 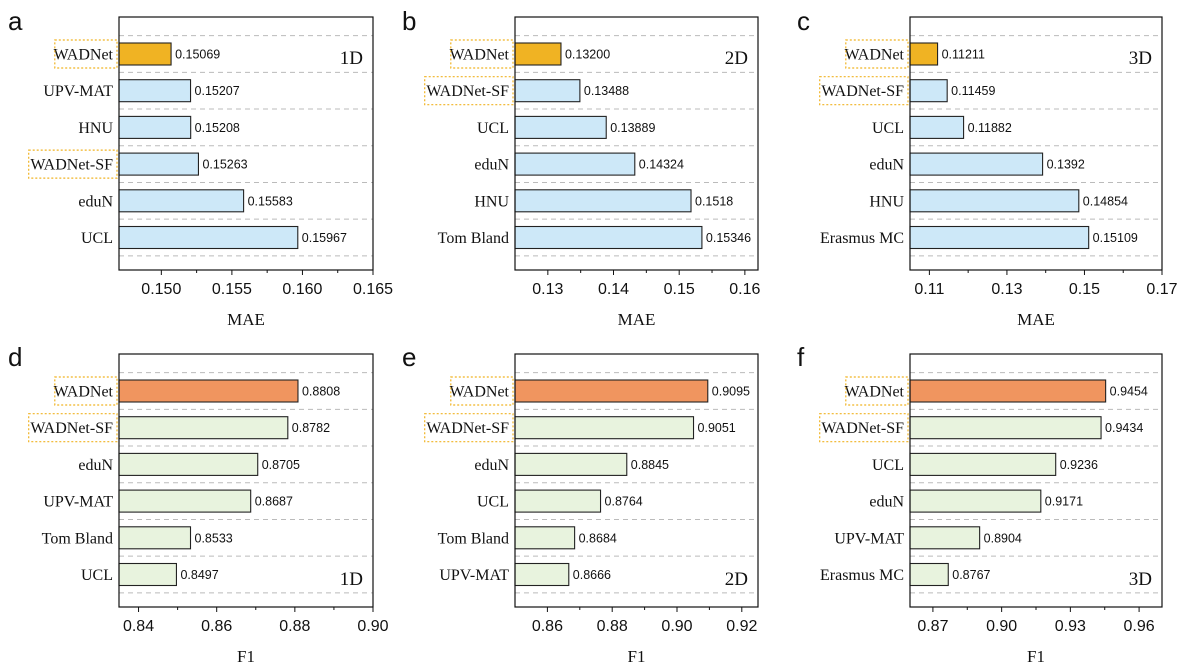 What do you see at coordinates (744, 289) in the screenshot?
I see `x-tick-label: 0.16` at bounding box center [744, 289].